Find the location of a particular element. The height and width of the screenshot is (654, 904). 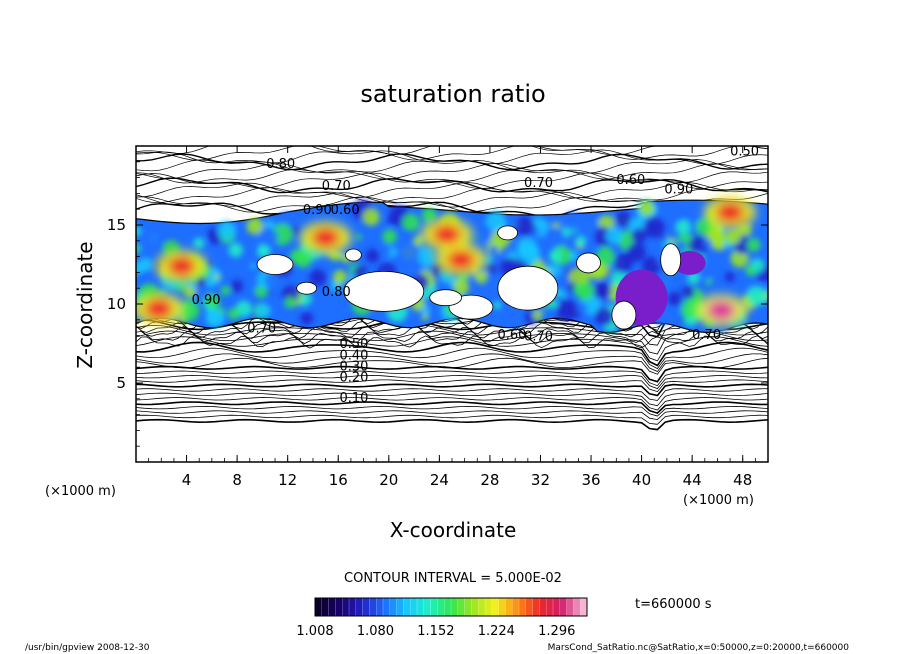

x-tick-label: 36 is located at coordinates (590, 480).